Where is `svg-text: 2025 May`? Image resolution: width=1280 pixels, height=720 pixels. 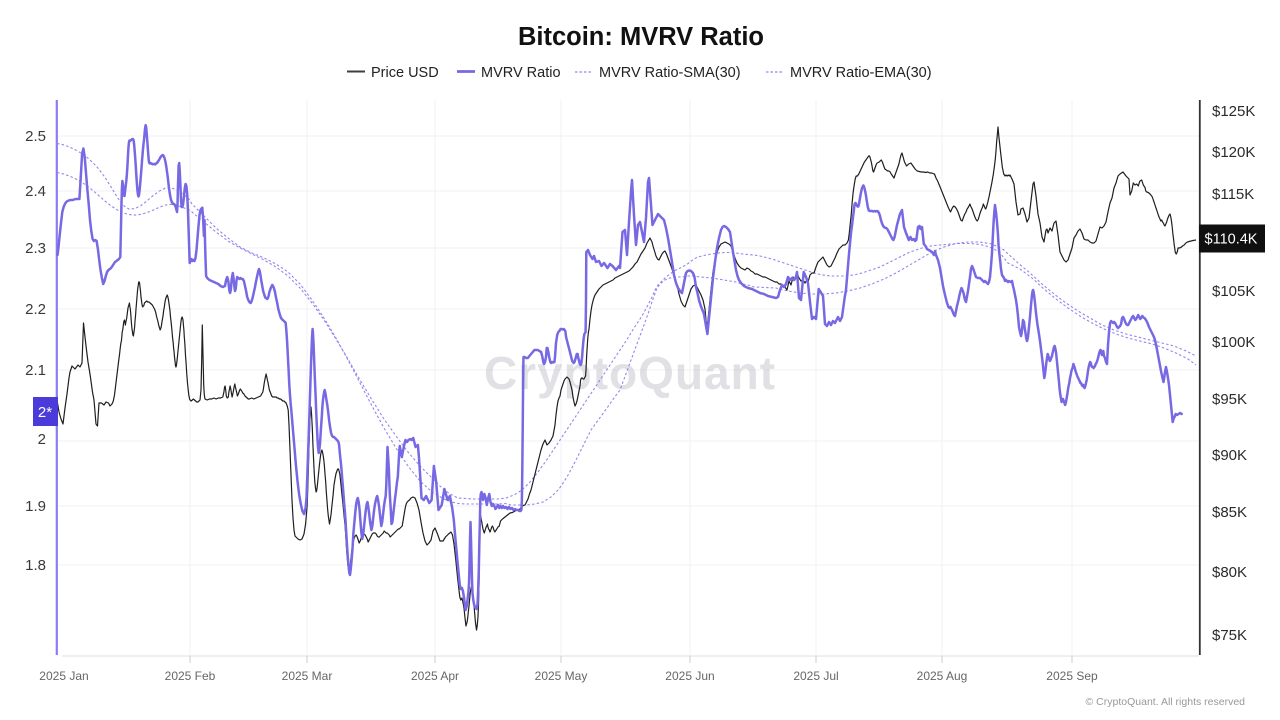
svg-text: 2025 May is located at coordinates (561, 676).